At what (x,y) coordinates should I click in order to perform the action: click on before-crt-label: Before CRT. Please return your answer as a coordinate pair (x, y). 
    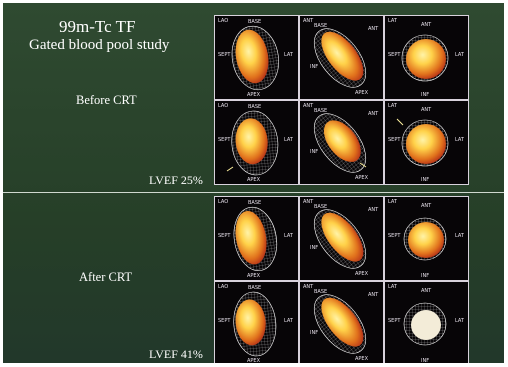
    Looking at the image, I should click on (106, 100).